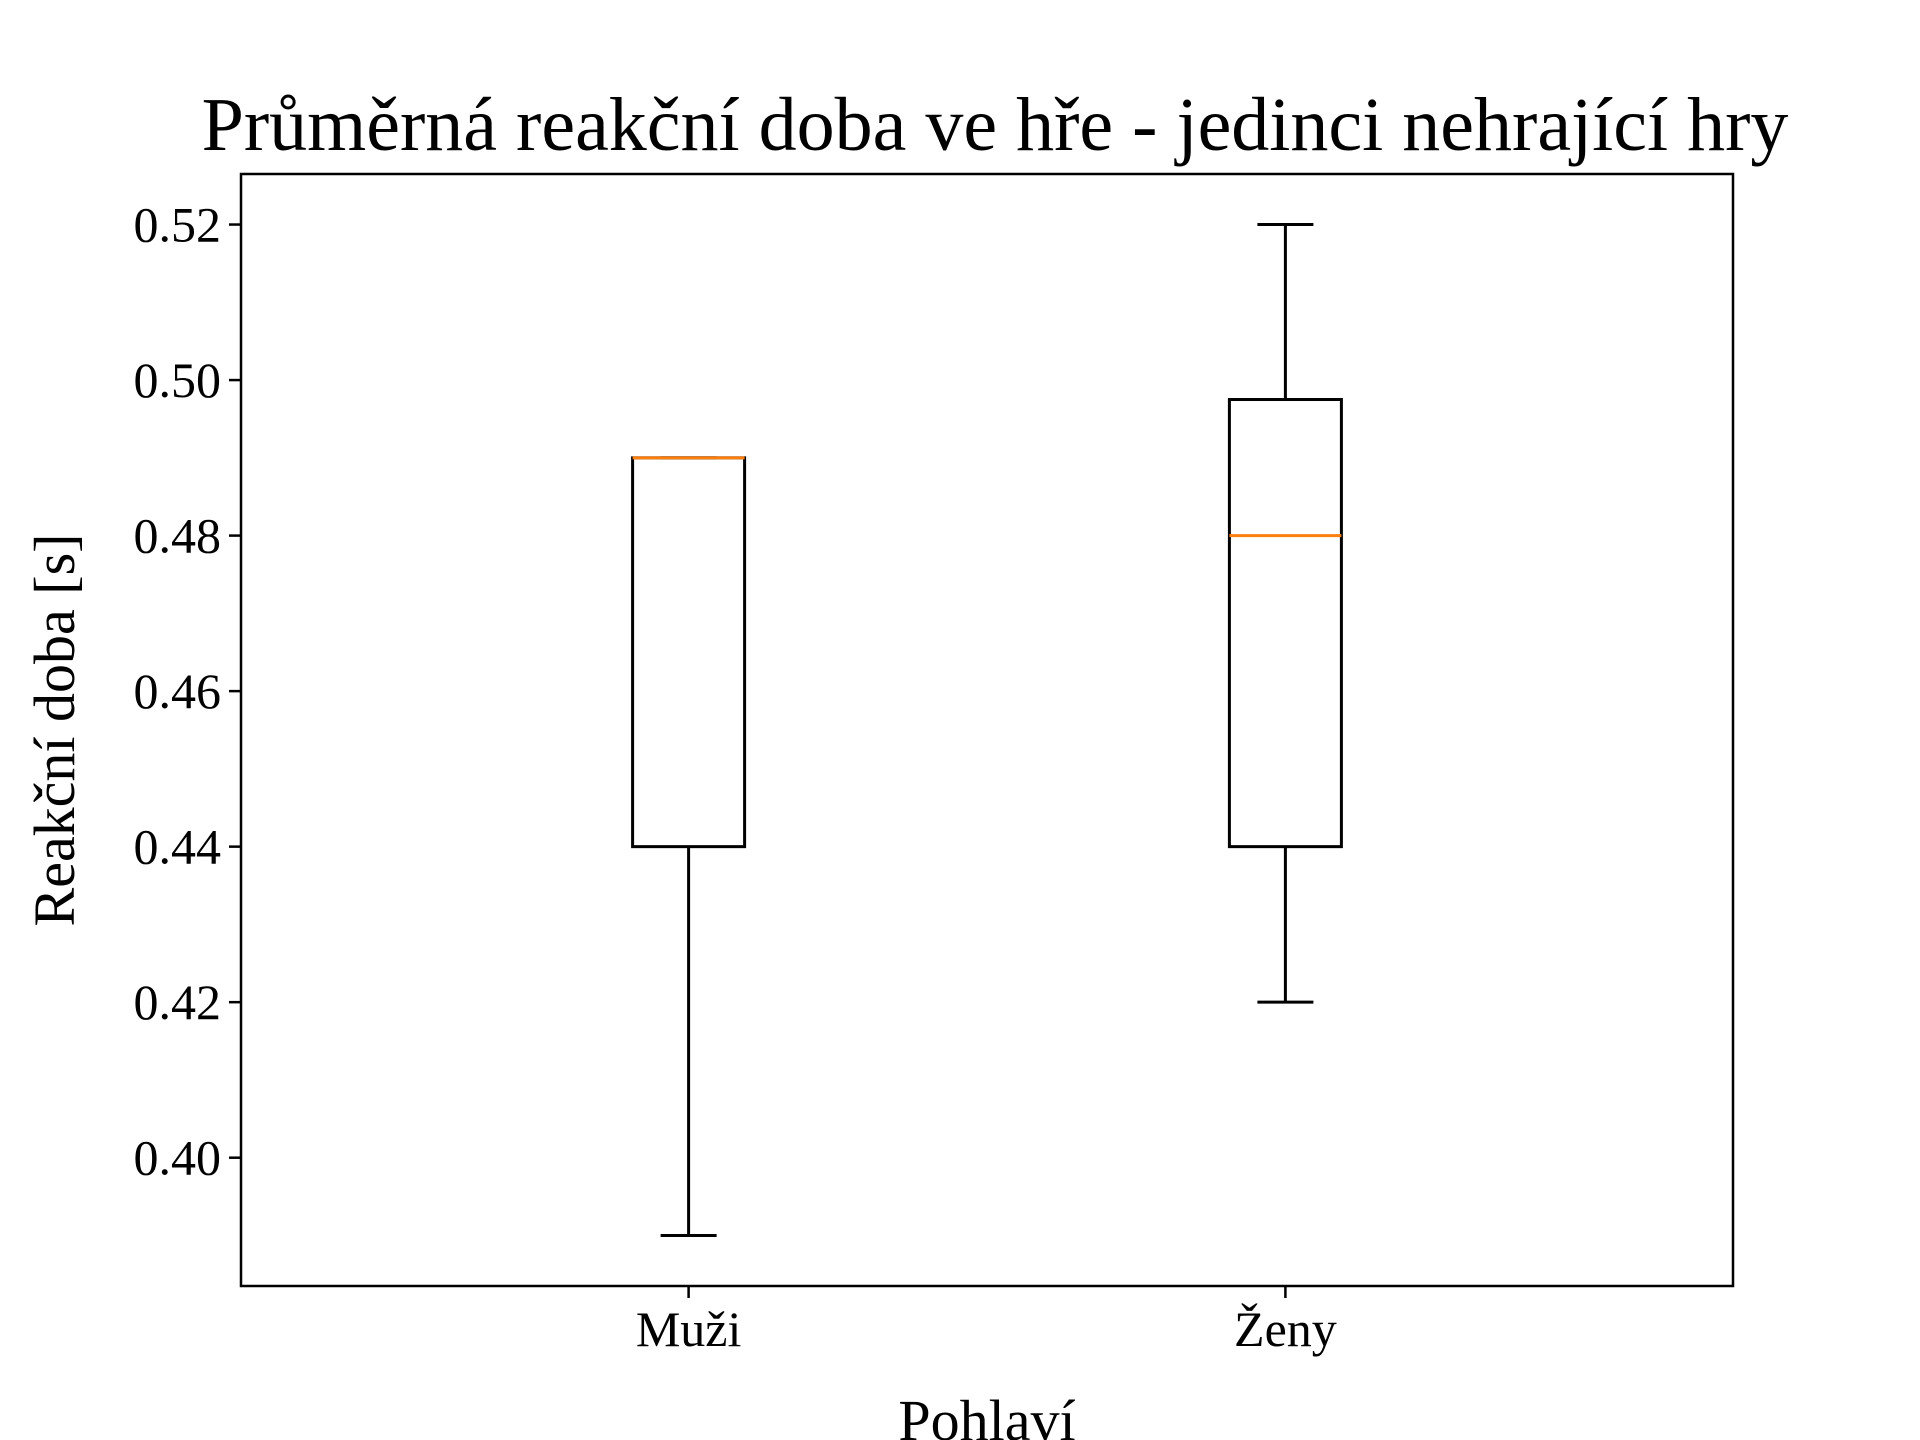 Image resolution: width=1920 pixels, height=1440 pixels. What do you see at coordinates (1285, 1329) in the screenshot?
I see `x-tick-label: Ženy` at bounding box center [1285, 1329].